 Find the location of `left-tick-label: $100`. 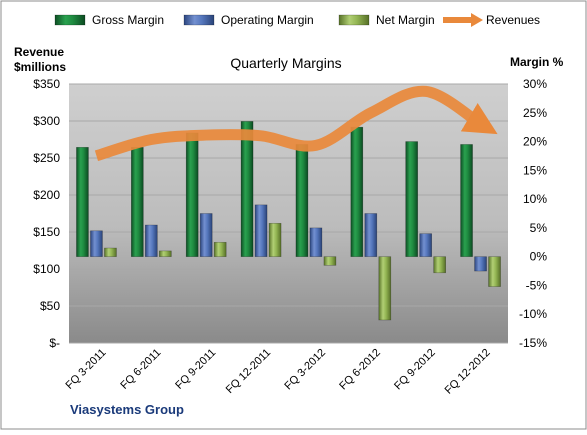

left-tick-label: $100 is located at coordinates (46, 269).